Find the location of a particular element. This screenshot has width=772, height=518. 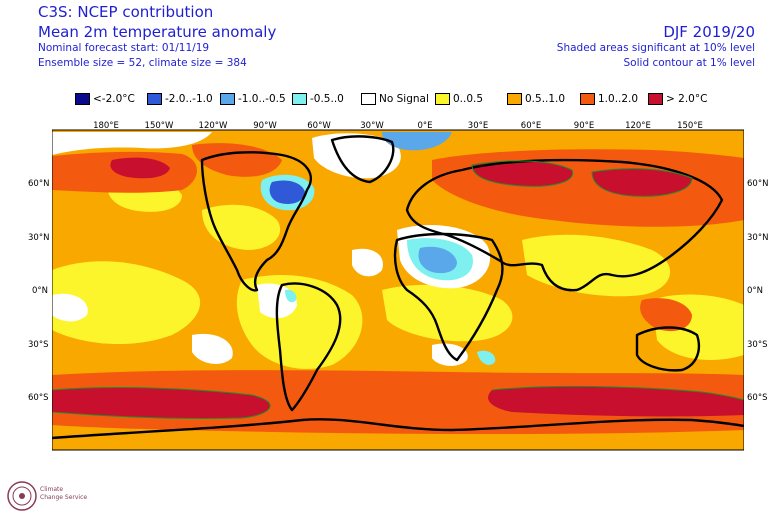

legend-item: -0.5..0 is located at coordinates (318, 99).